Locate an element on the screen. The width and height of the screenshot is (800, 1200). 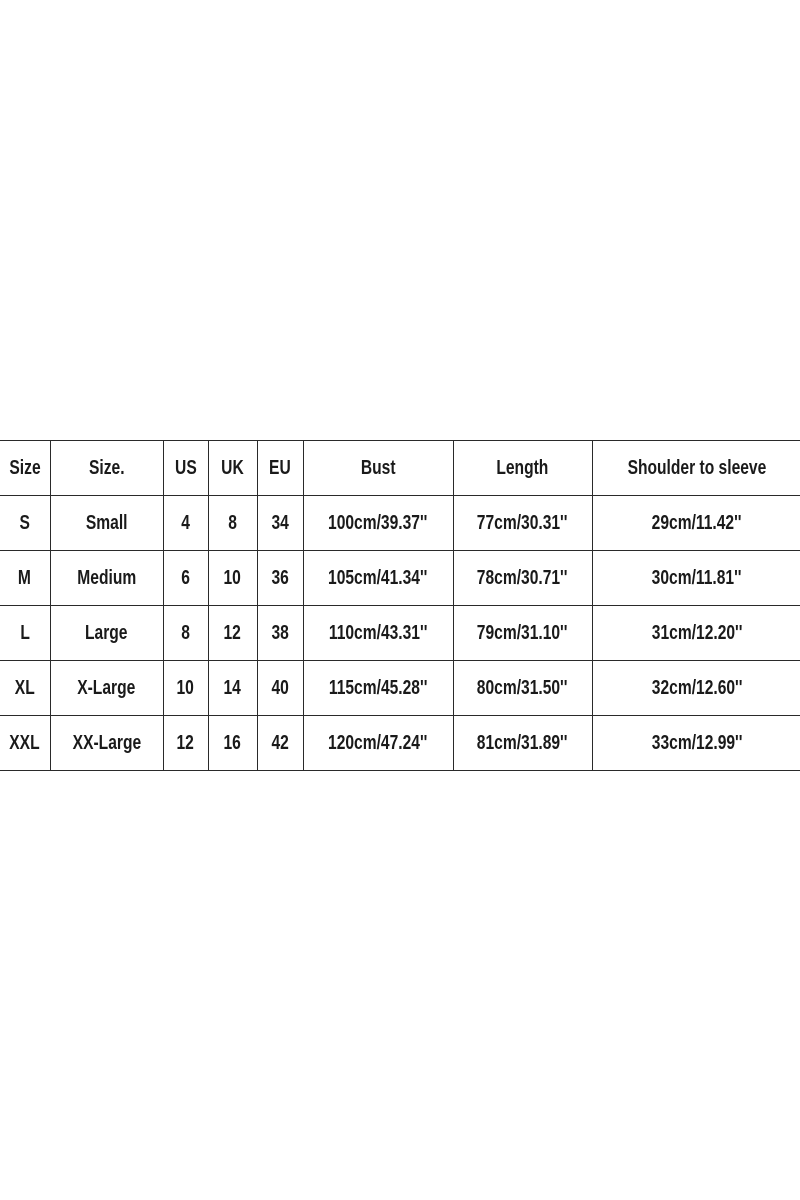
table-cell: 33cm/12.99'' is located at coordinates (695, 743).